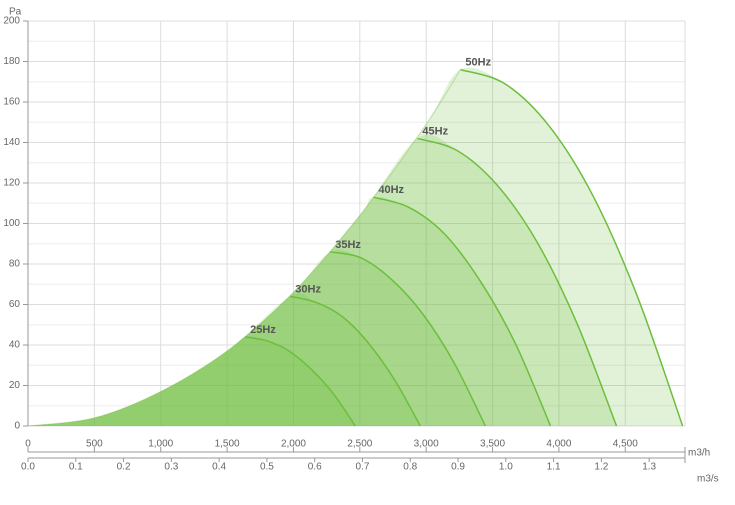 This screenshot has width=735, height=505. Describe the element at coordinates (391, 190) in the screenshot. I see `curve-label: 40Hz` at that location.